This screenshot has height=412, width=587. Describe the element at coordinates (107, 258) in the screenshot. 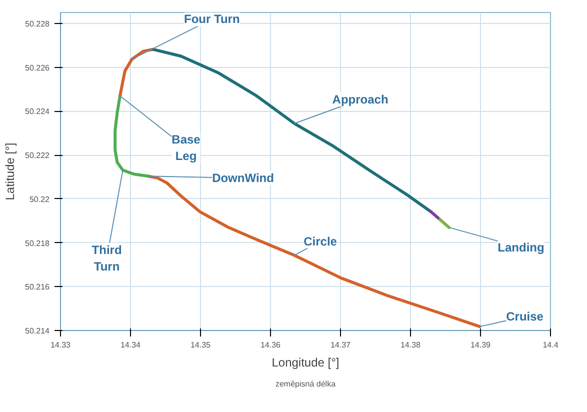

I see `annotation: Third Turn` at that location.